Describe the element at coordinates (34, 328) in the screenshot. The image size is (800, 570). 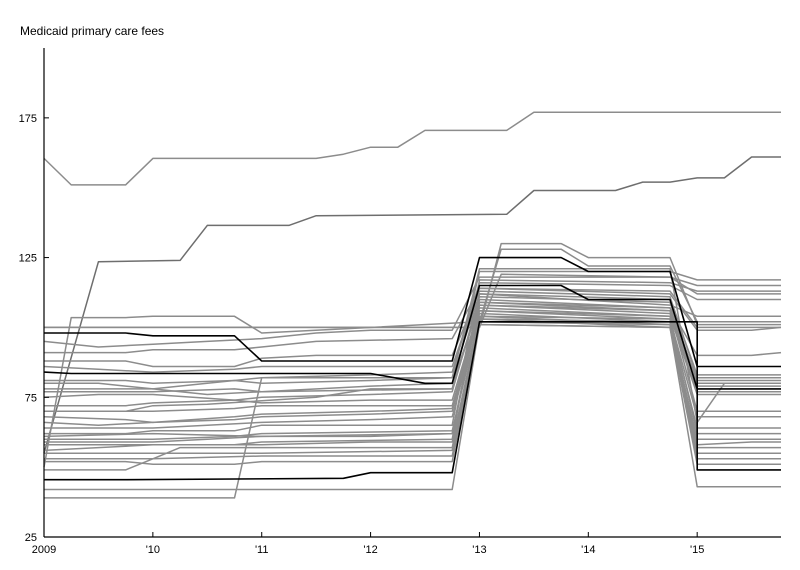
I see `y-axis-ticks: 25 75 125 175` at that location.